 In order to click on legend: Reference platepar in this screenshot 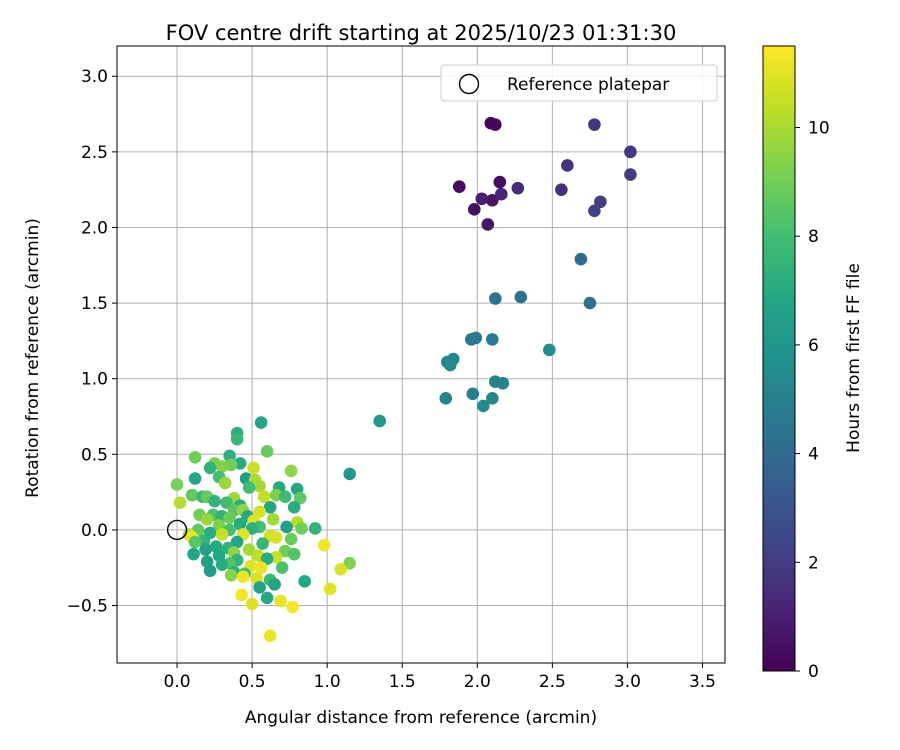, I will do `click(579, 83)`.